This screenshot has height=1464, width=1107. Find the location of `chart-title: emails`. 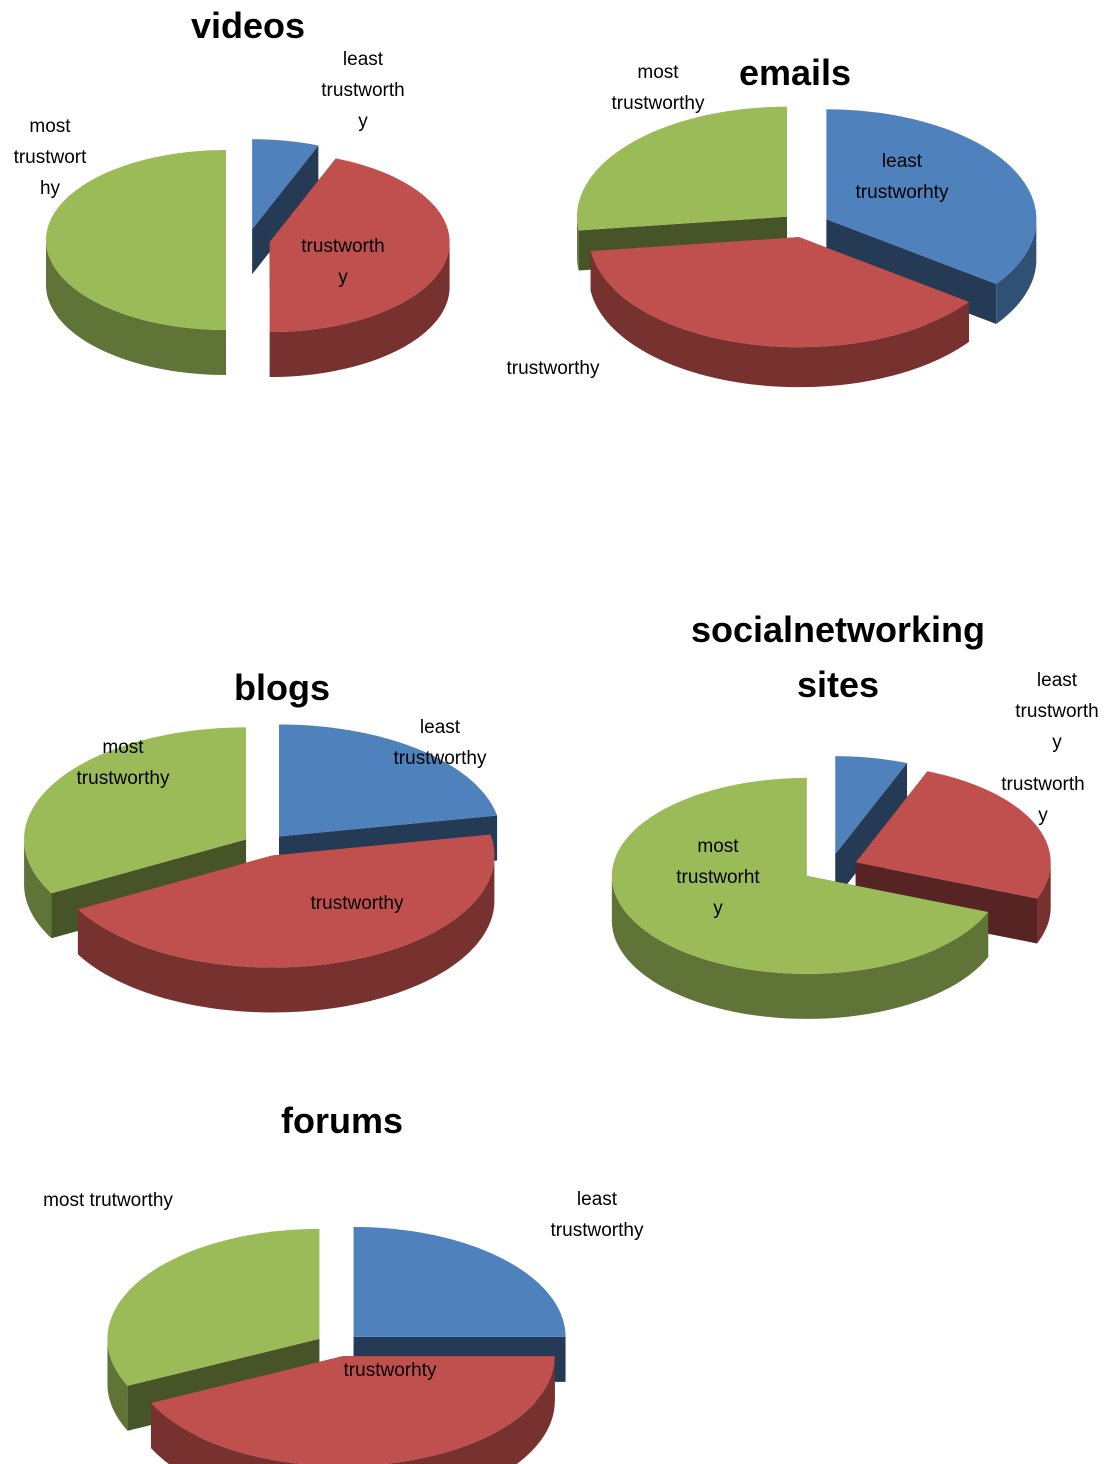

chart-title: emails is located at coordinates (795, 72).